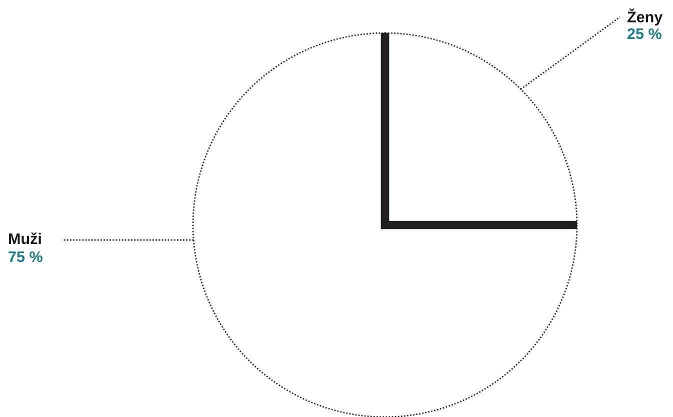 This screenshot has height=417, width=673. Describe the element at coordinates (645, 34) in the screenshot. I see `data-label: 25 %` at that location.